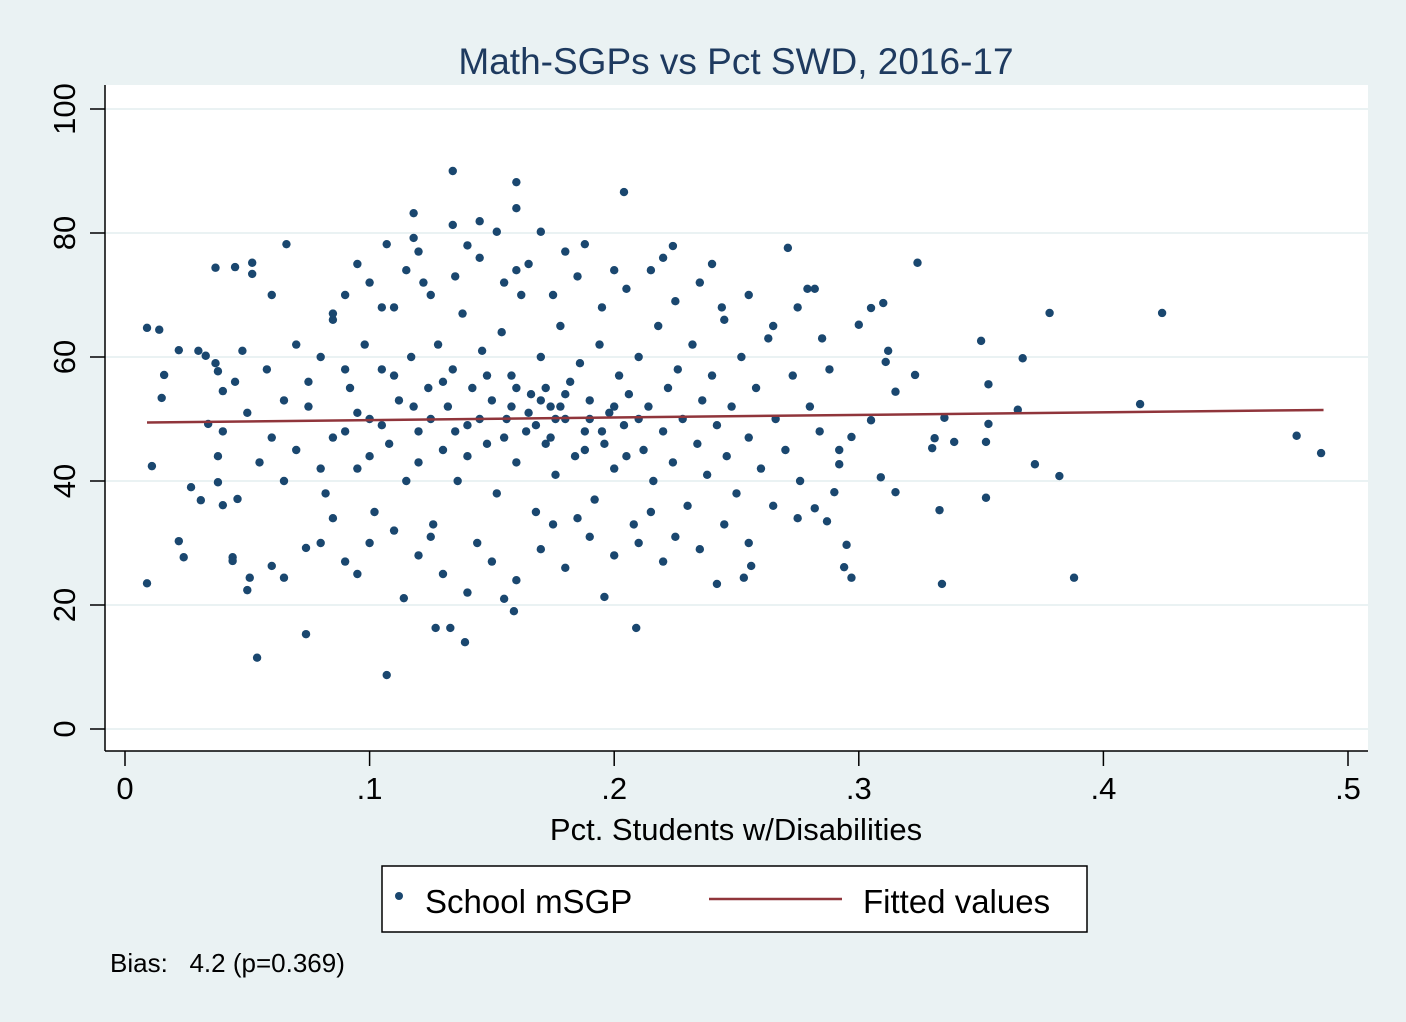  Describe the element at coordinates (1103, 788) in the screenshot. I see `x-tick-label: .4` at that location.